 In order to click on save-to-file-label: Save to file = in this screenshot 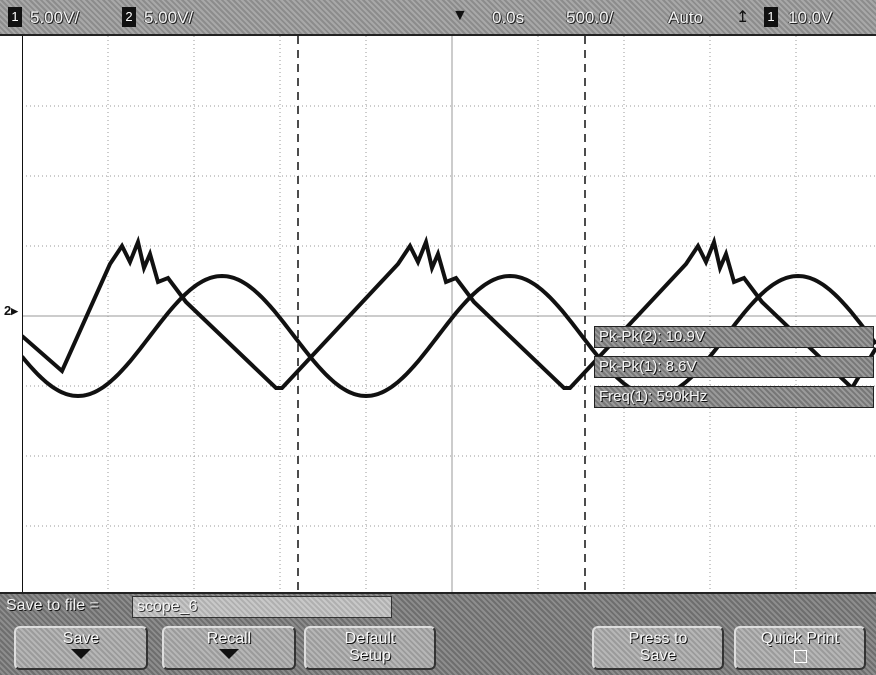, I will do `click(52, 605)`.